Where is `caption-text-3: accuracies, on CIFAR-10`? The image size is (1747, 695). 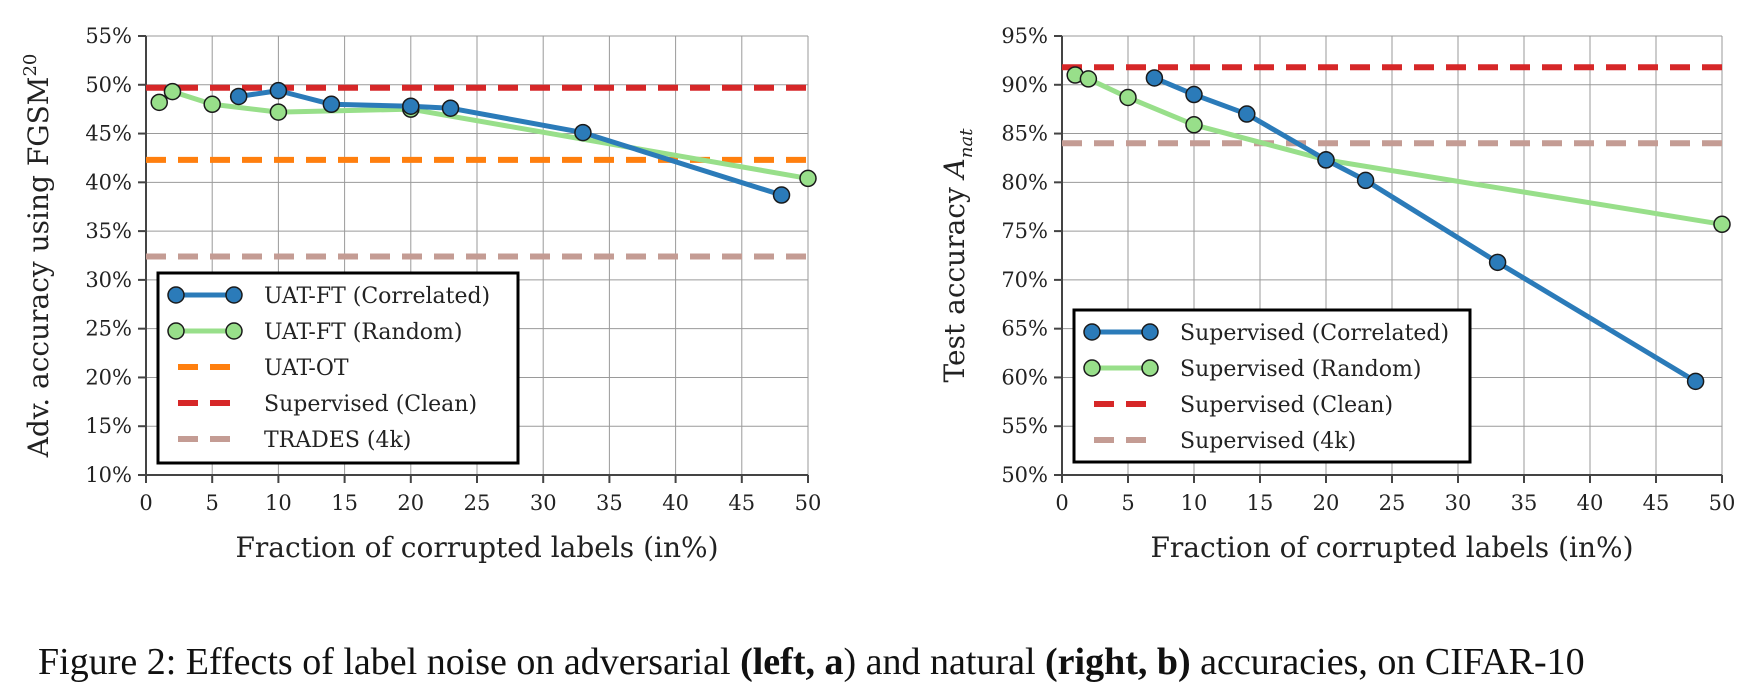
caption-text-3: accuracies, on CIFAR-10 is located at coordinates (1387, 662).